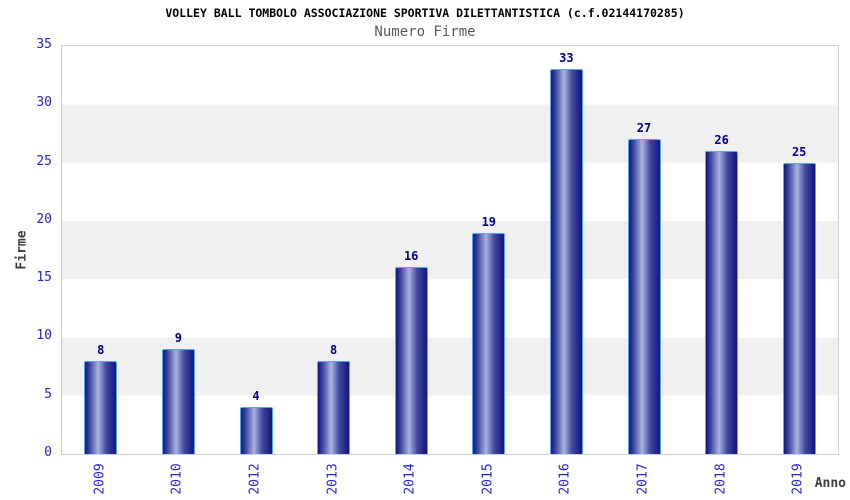  What do you see at coordinates (101, 407) in the screenshot?
I see `bar-2009` at bounding box center [101, 407].